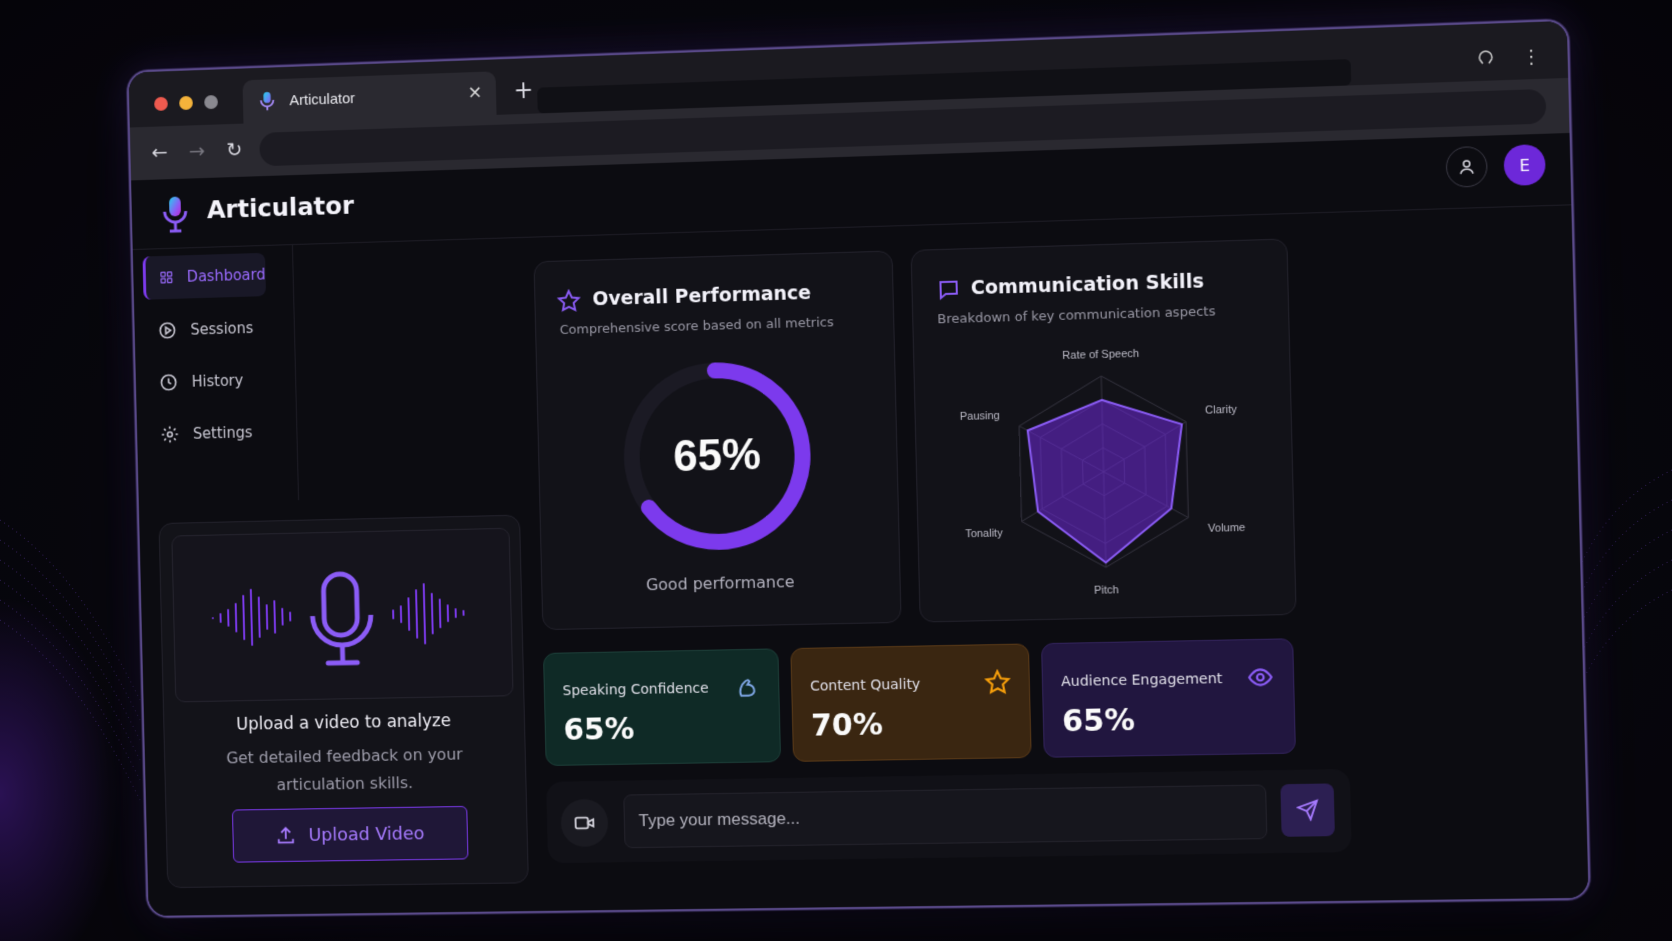 The width and height of the screenshot is (1672, 941). I want to click on sidebar-item-dashboard: Dashboard, so click(205, 276).